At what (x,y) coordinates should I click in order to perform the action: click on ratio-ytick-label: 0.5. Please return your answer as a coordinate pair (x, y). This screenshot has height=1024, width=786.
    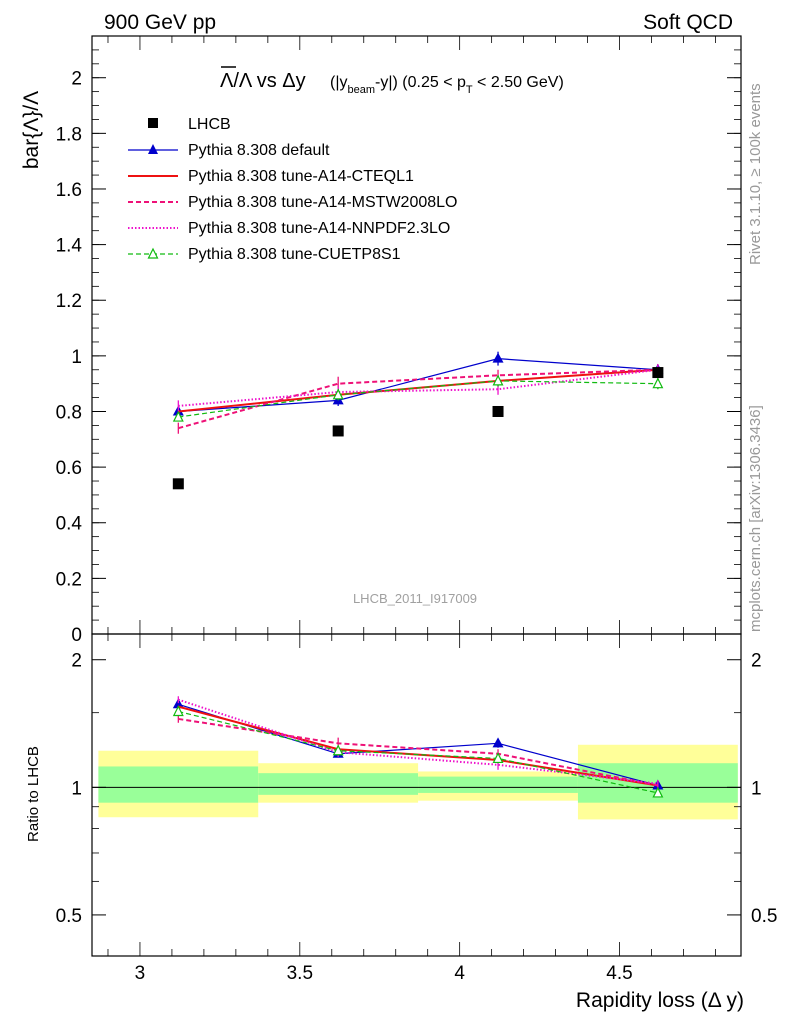
    Looking at the image, I should click on (69, 916).